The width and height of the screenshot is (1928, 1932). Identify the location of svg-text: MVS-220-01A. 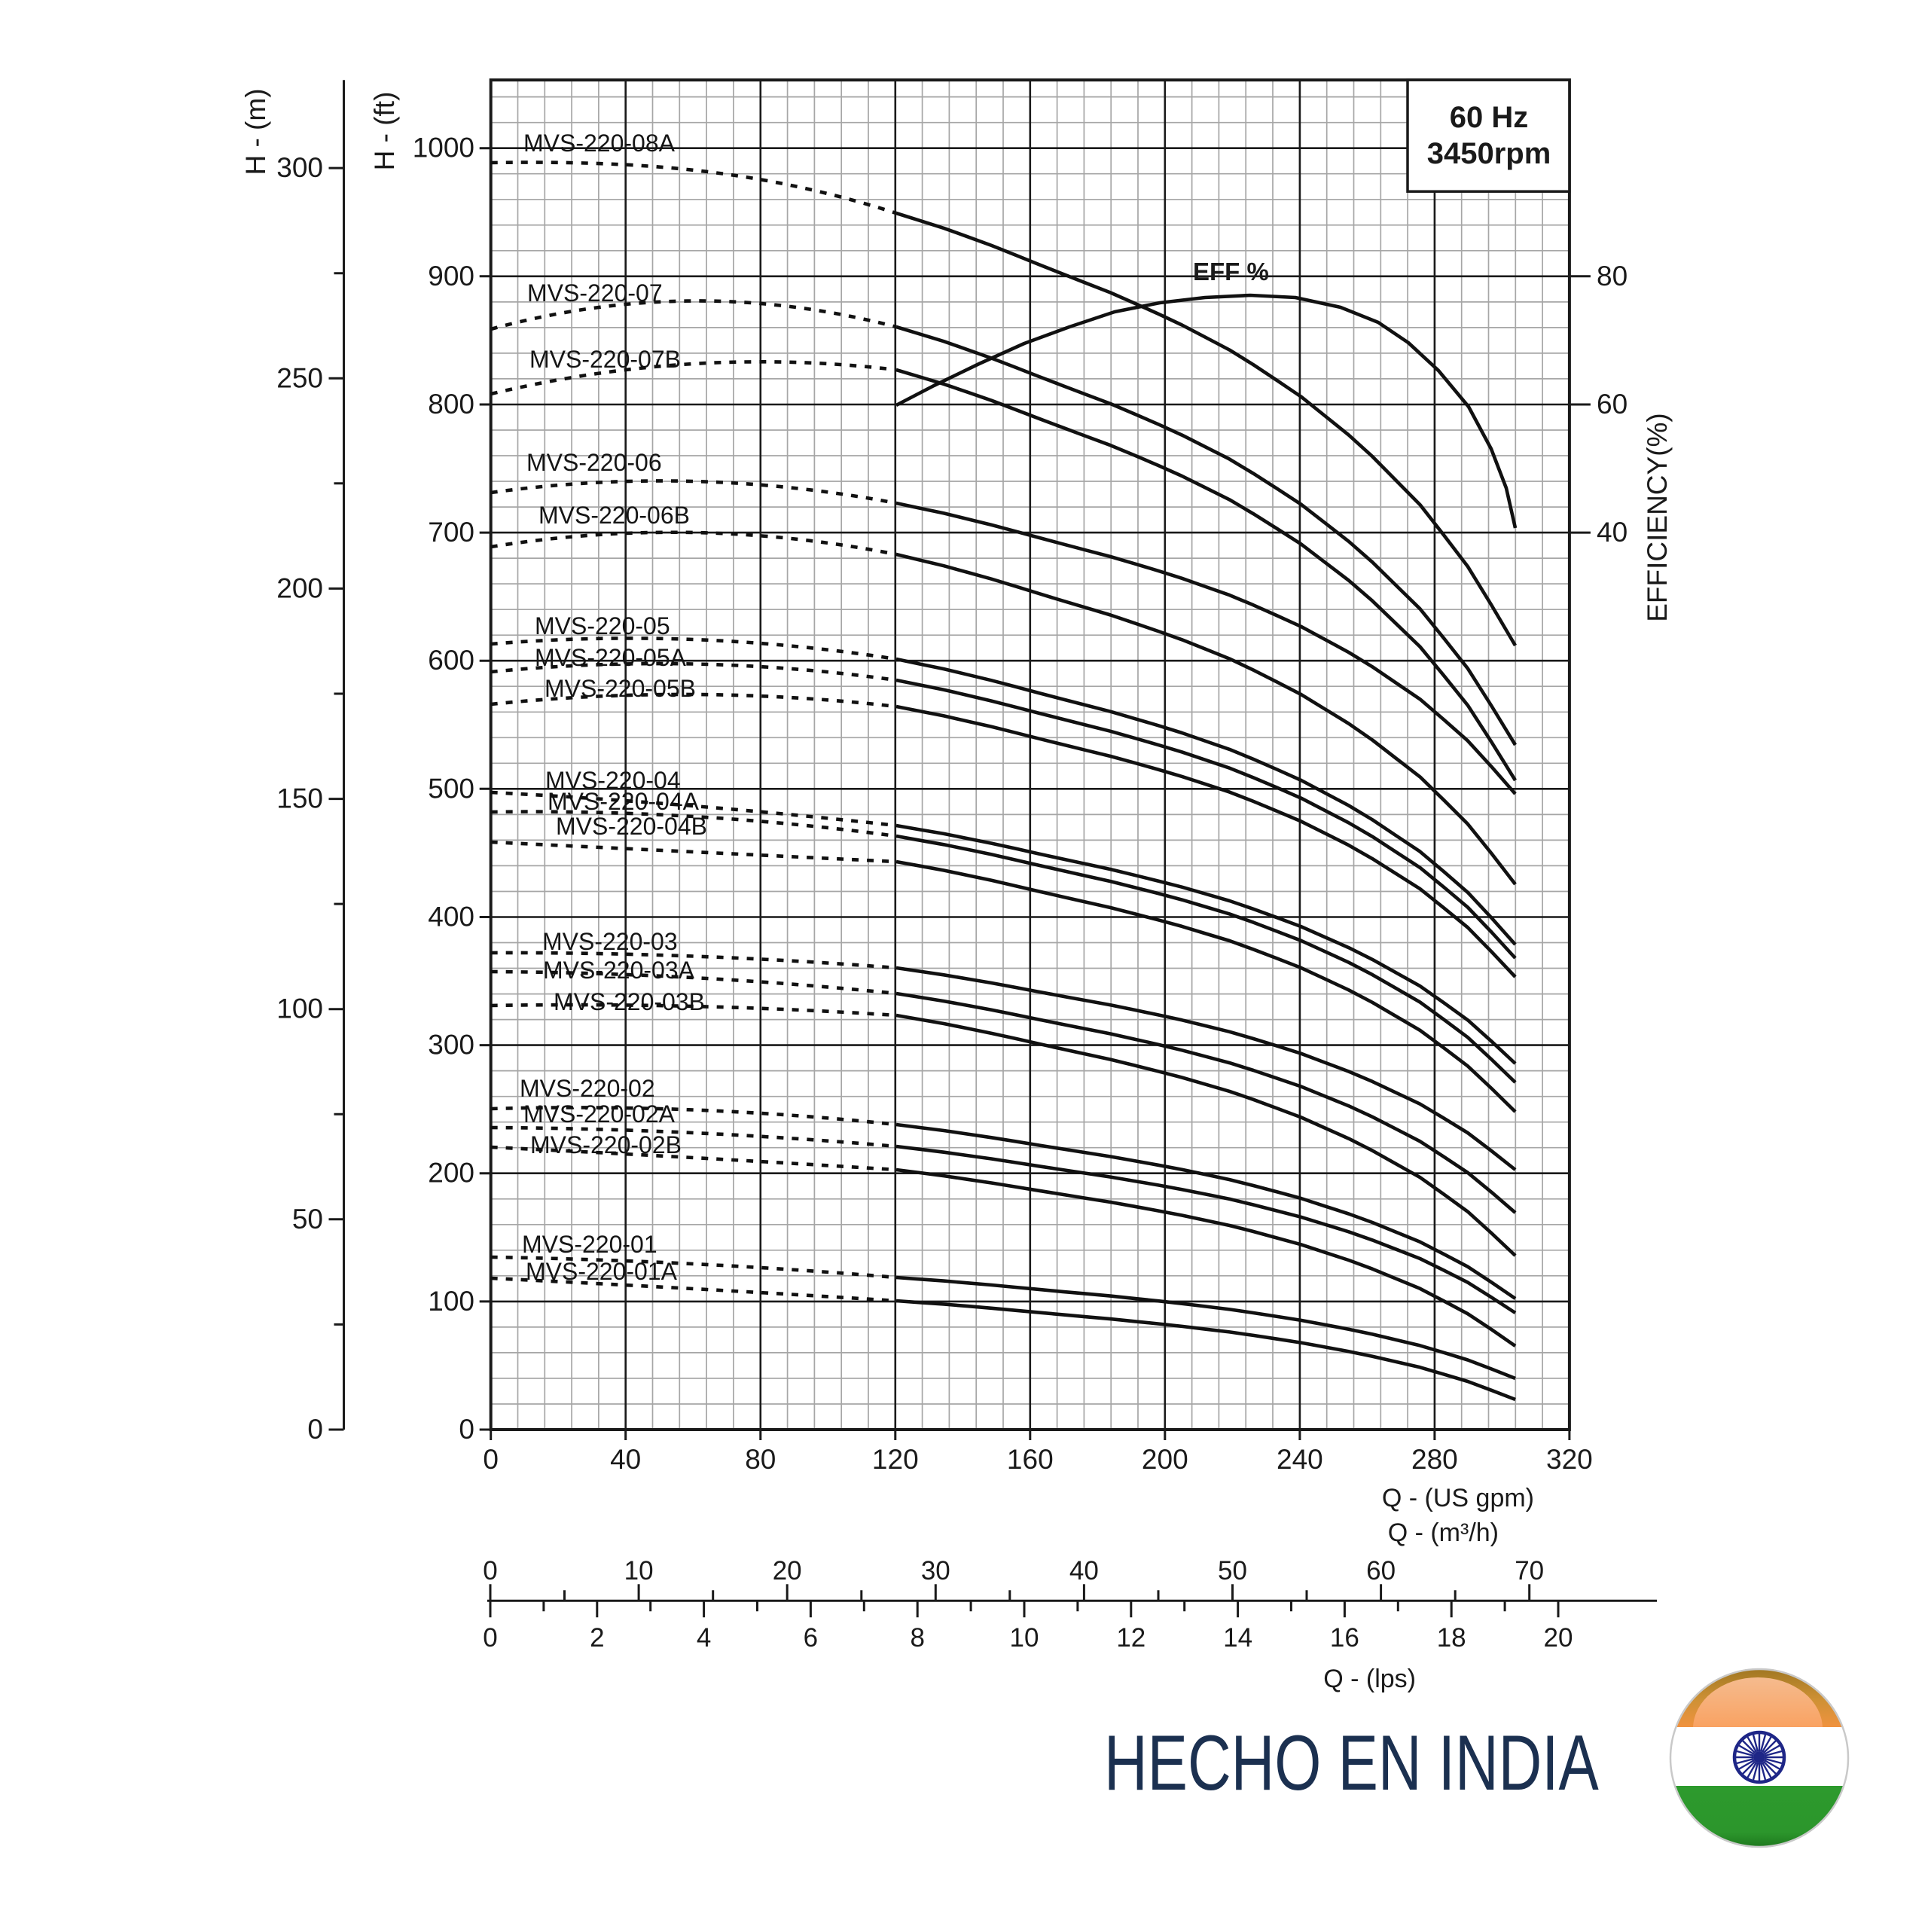
(602, 1272).